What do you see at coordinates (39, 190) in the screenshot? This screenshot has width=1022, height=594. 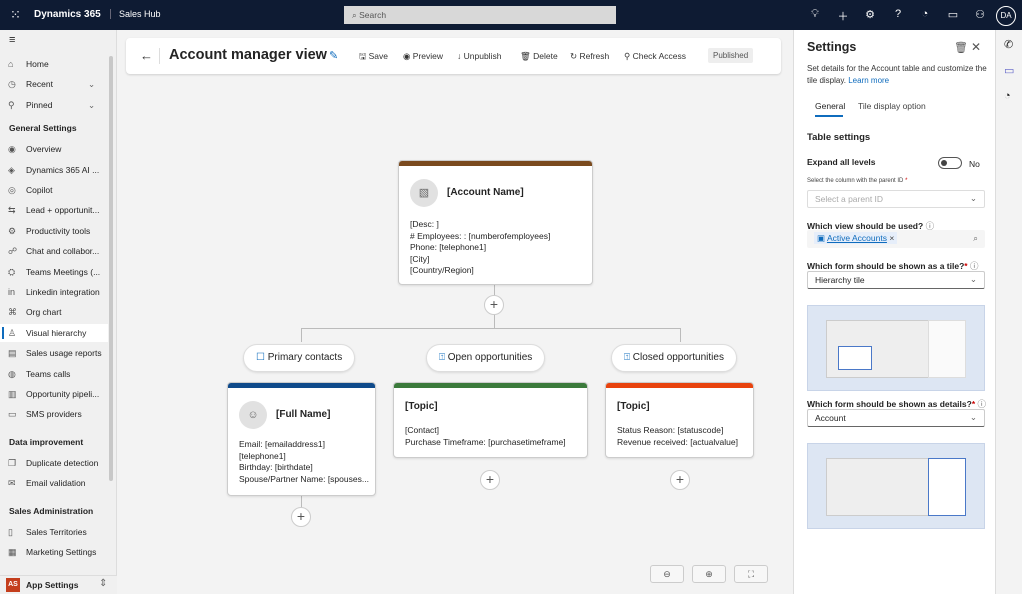 I see `sidebar-item-label: Copilot` at bounding box center [39, 190].